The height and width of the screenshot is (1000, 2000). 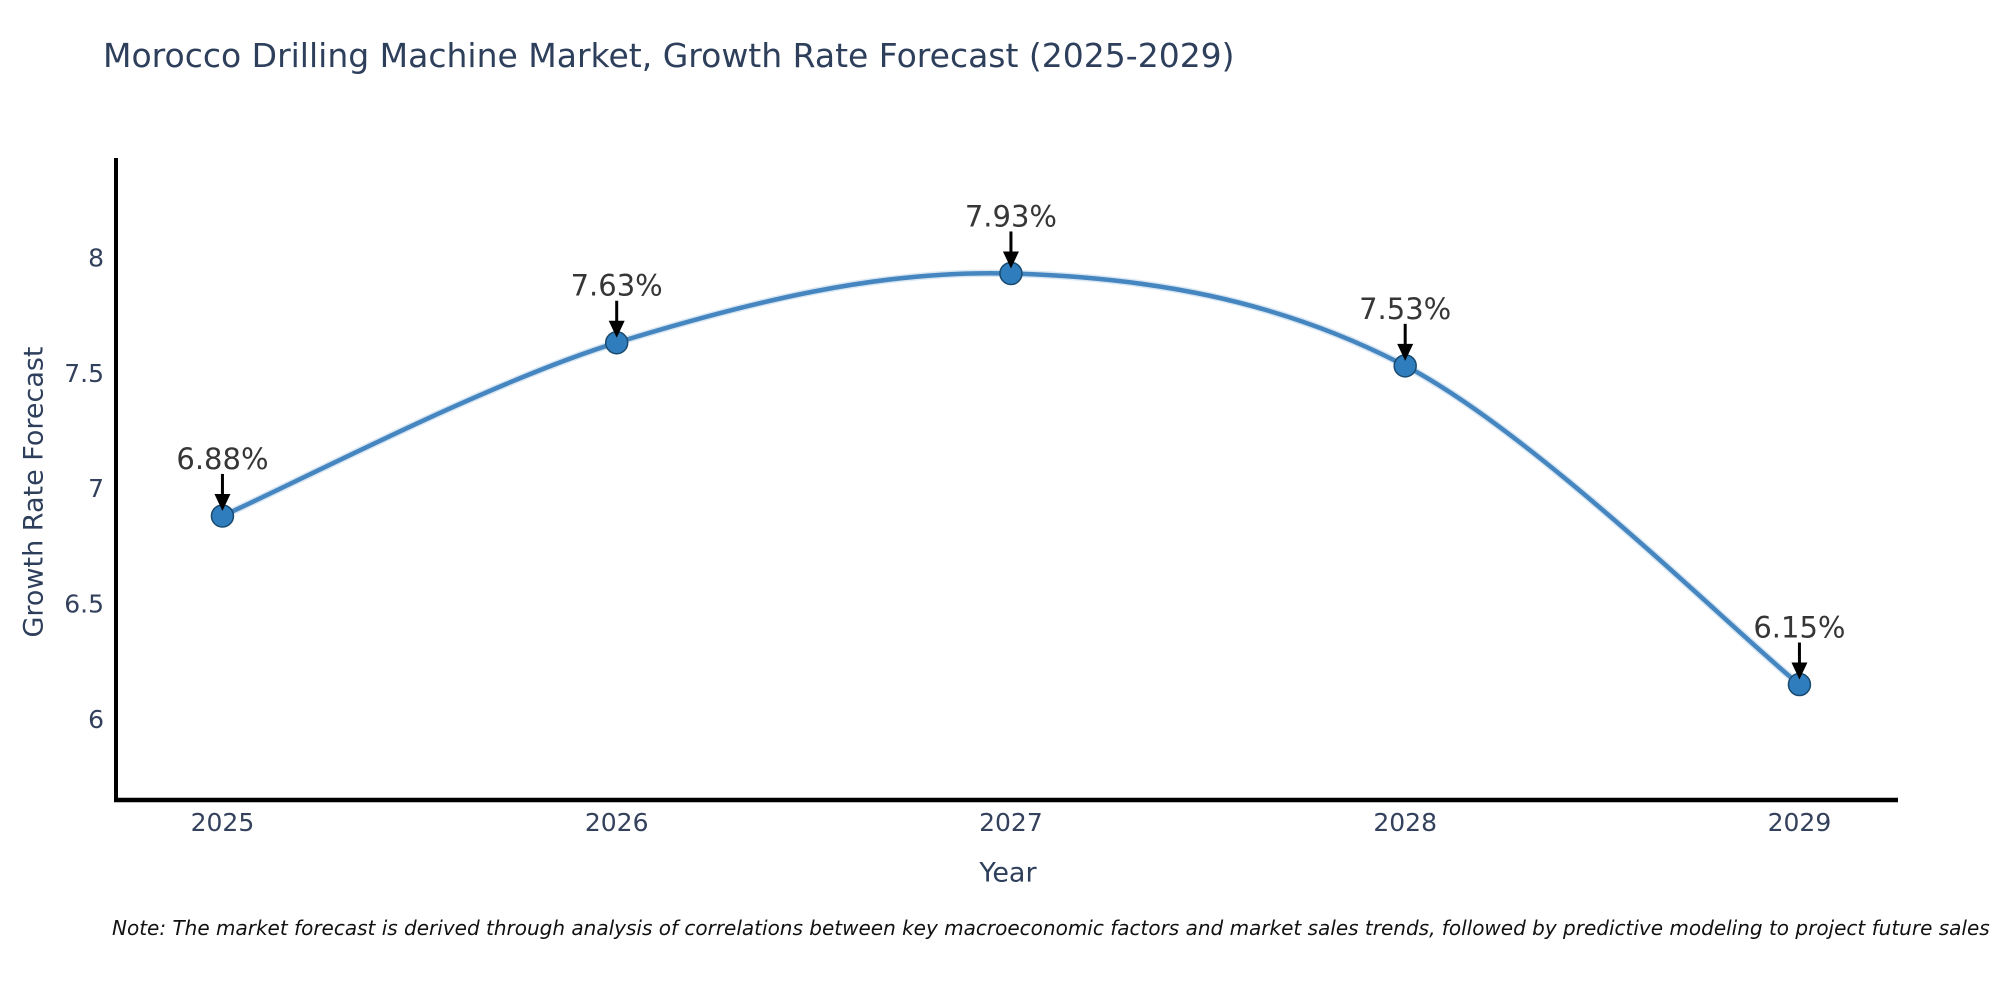 I want to click on y-tick-label: 6.5, so click(x=84, y=604).